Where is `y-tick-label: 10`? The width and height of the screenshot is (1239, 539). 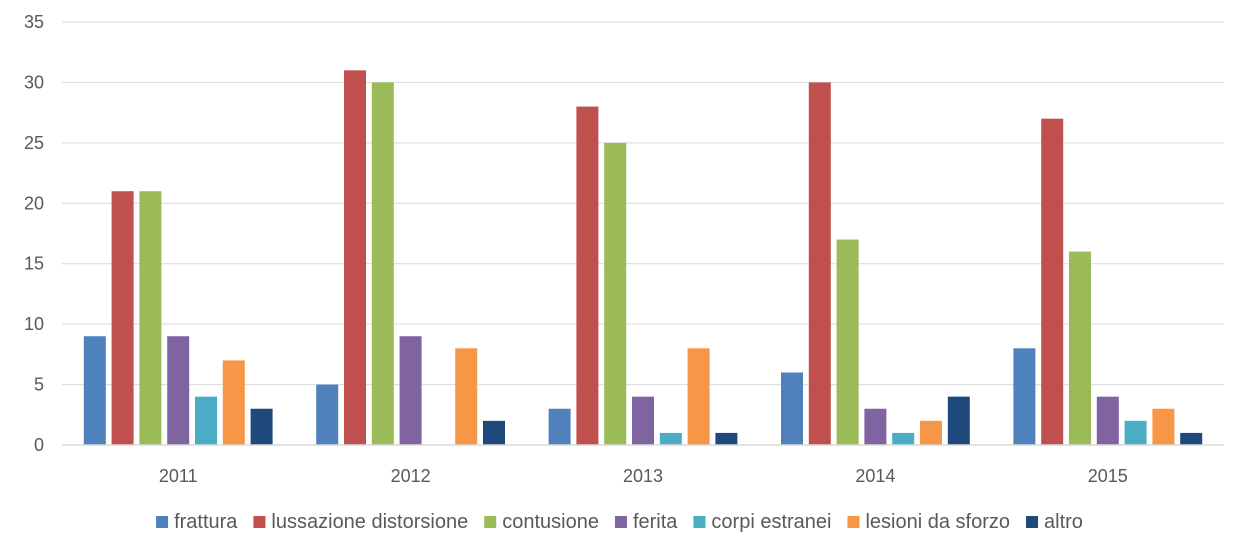 y-tick-label: 10 is located at coordinates (34, 324).